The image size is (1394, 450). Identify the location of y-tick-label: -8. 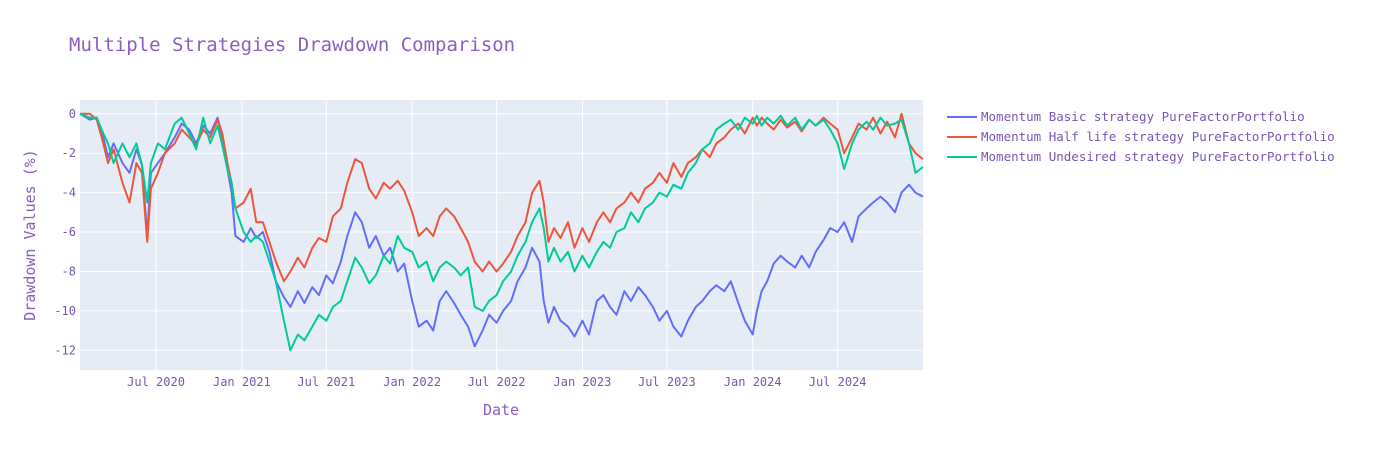
(69, 271).